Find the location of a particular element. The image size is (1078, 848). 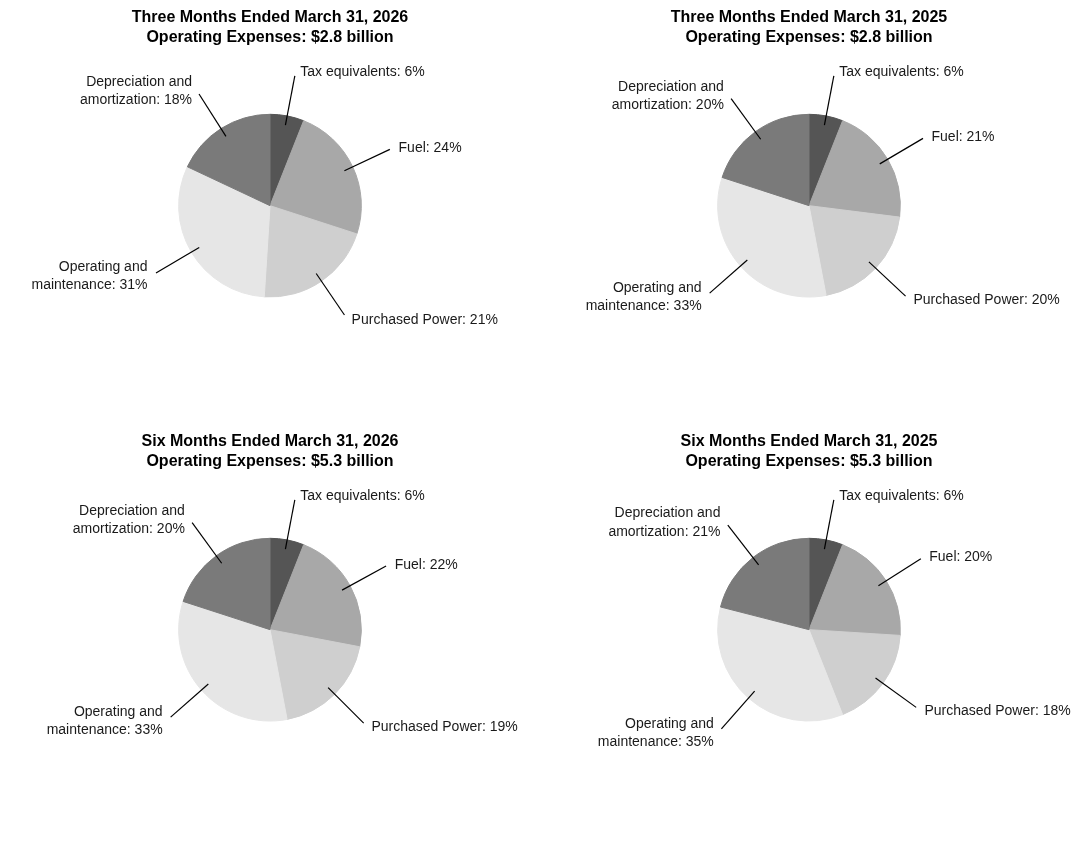

slice-label: Operating and maintenance: 35% is located at coordinates (655, 732).